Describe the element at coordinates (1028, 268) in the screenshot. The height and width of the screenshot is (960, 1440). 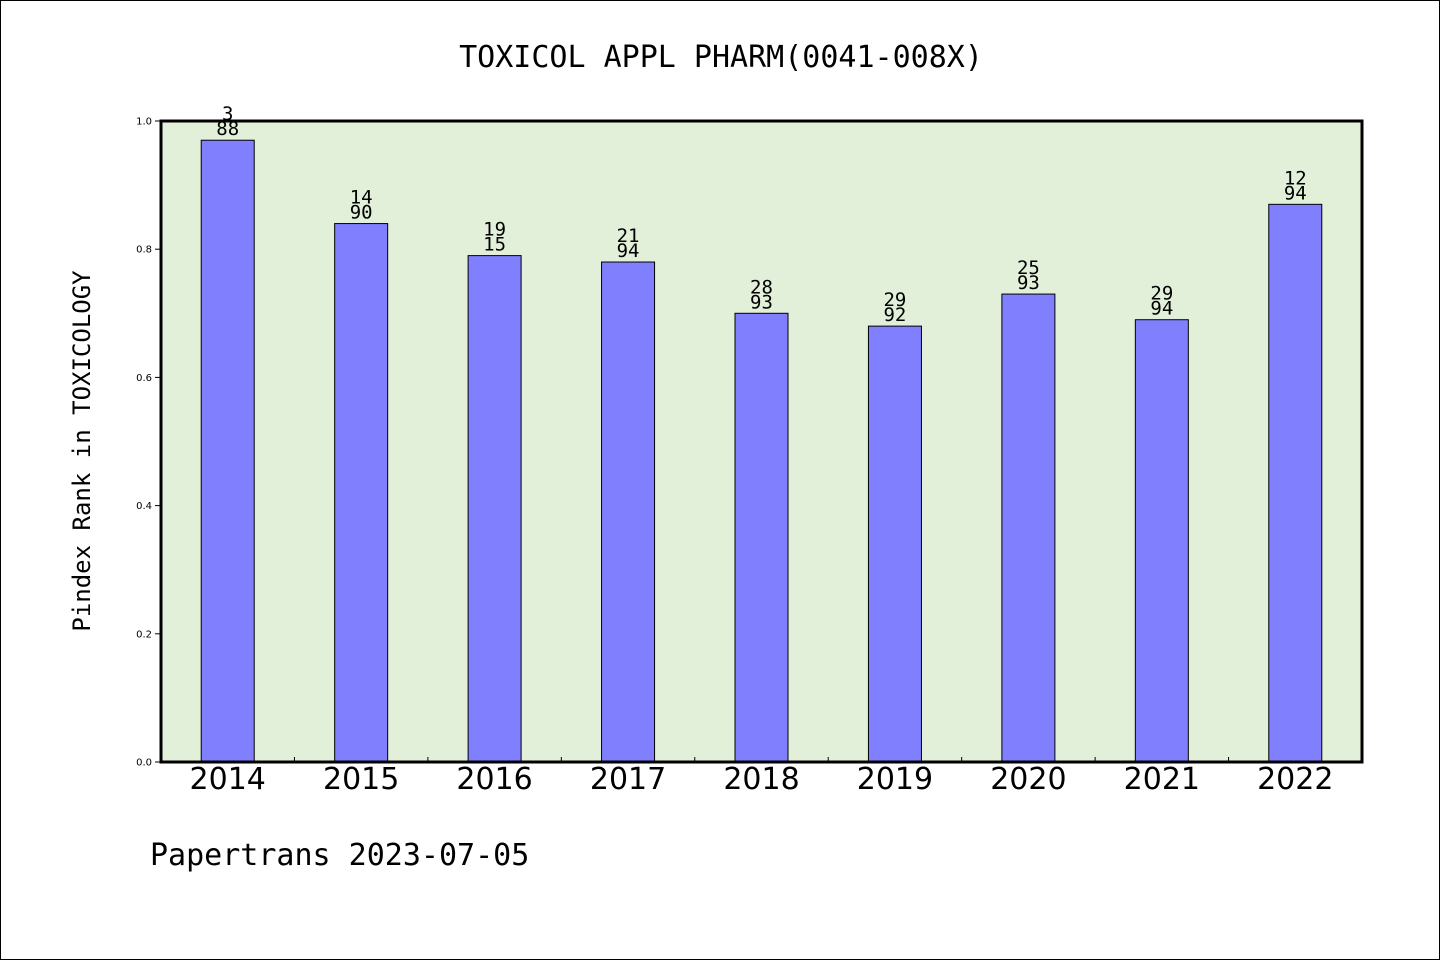
I see `bar-label-rank: 25` at that location.